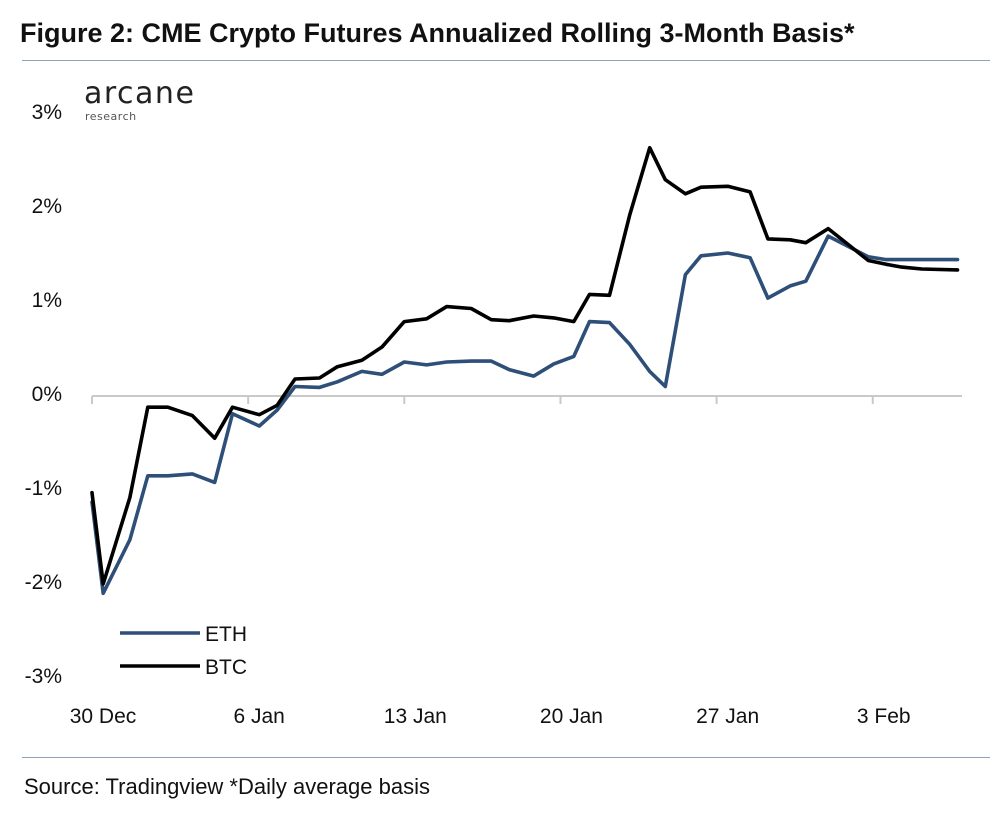  I want to click on y-tick-label: 2%, so click(47, 206).